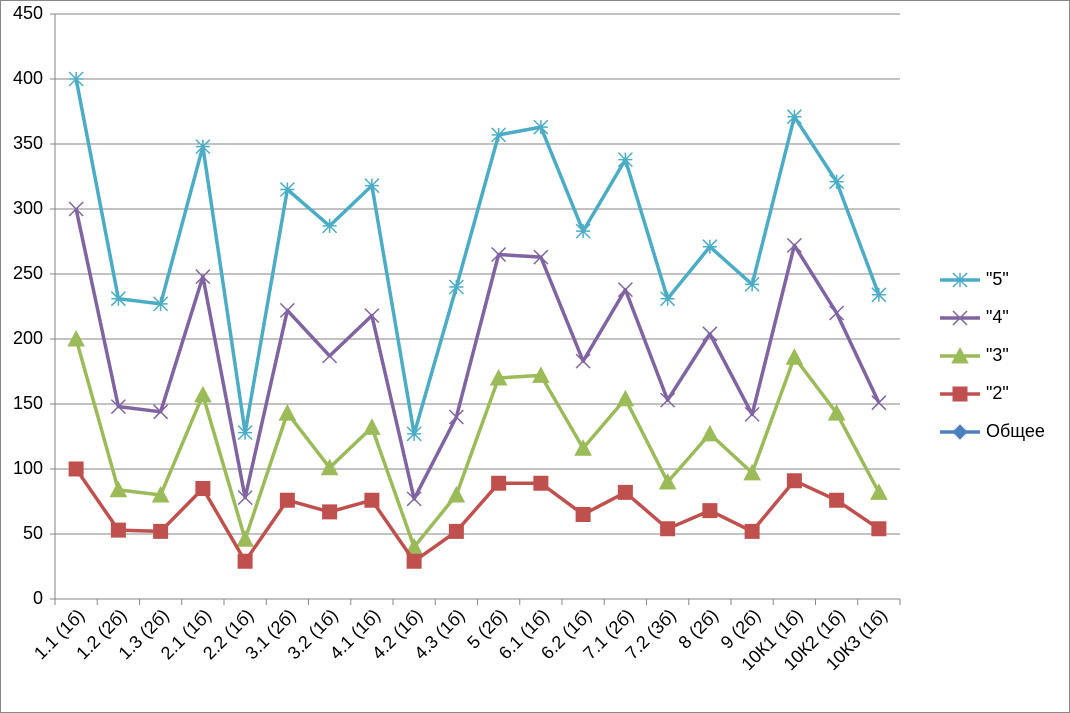 The width and height of the screenshot is (1070, 713). What do you see at coordinates (33, 533) in the screenshot?
I see `y-tick-label: 50` at bounding box center [33, 533].